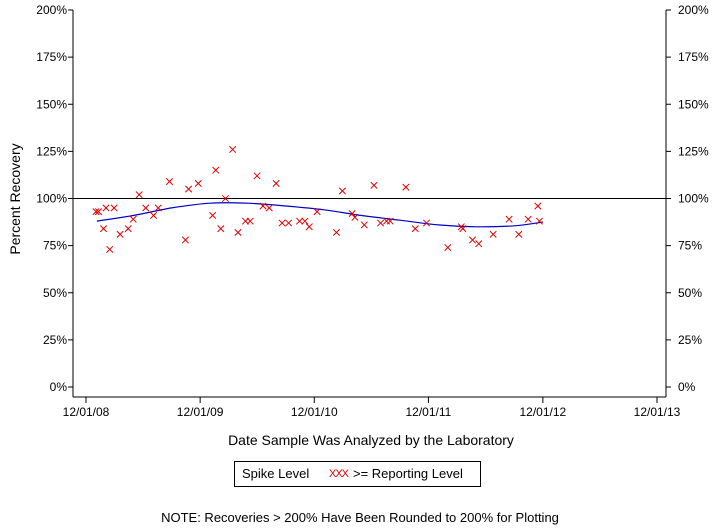  What do you see at coordinates (408, 473) in the screenshot?
I see `legend-marker-label: >= Reporting Level` at bounding box center [408, 473].